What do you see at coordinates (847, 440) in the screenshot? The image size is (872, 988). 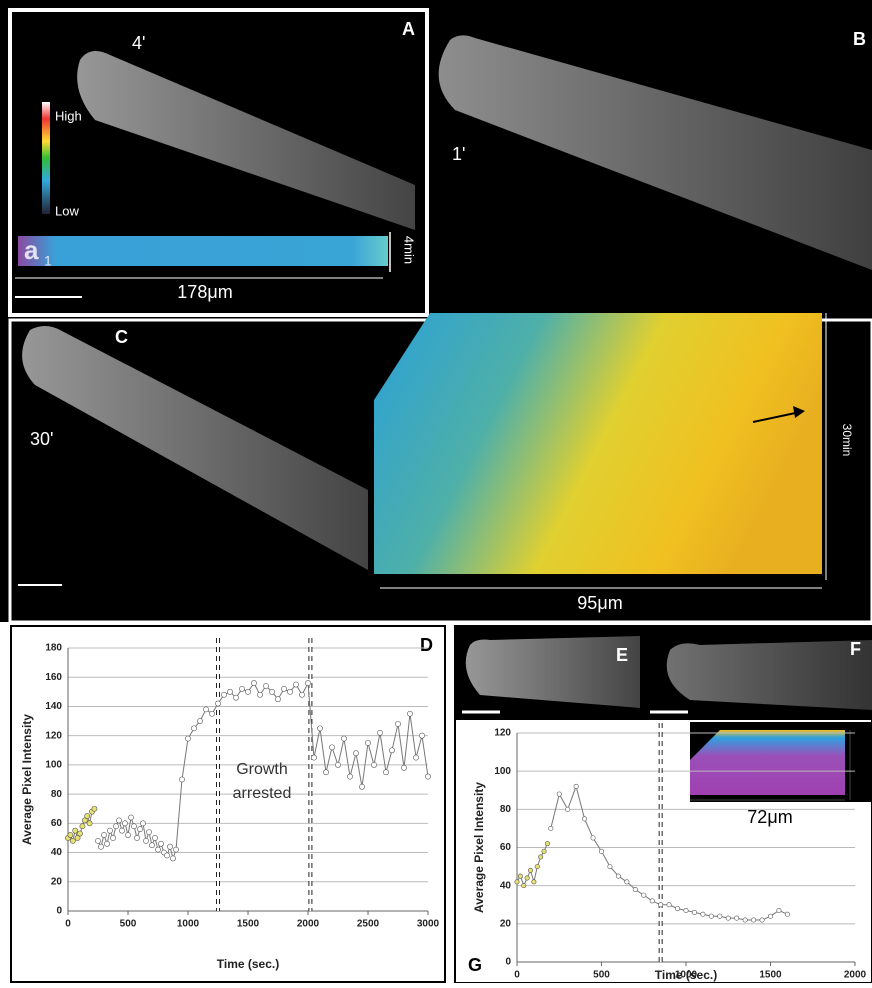 I see `duration: 30min` at bounding box center [847, 440].